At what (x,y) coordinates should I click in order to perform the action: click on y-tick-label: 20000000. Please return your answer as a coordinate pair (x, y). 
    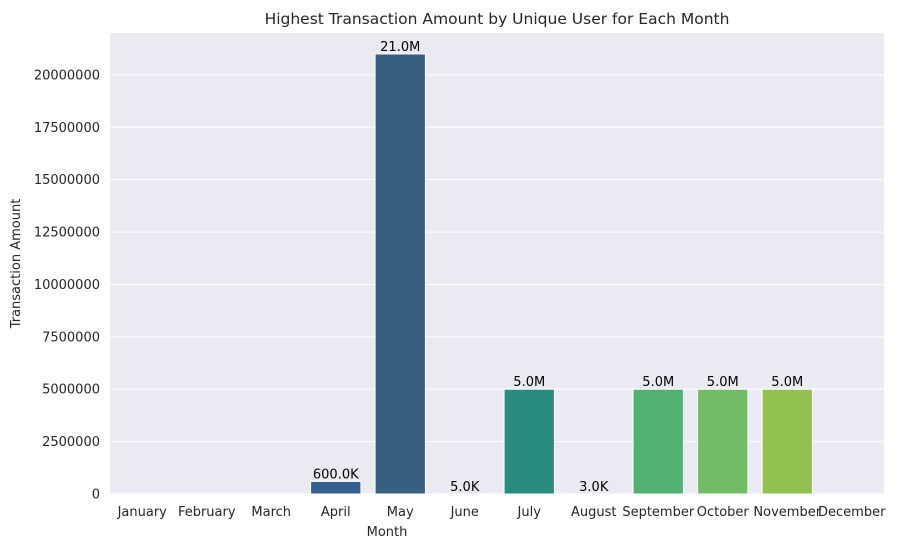
    Looking at the image, I should click on (67, 75).